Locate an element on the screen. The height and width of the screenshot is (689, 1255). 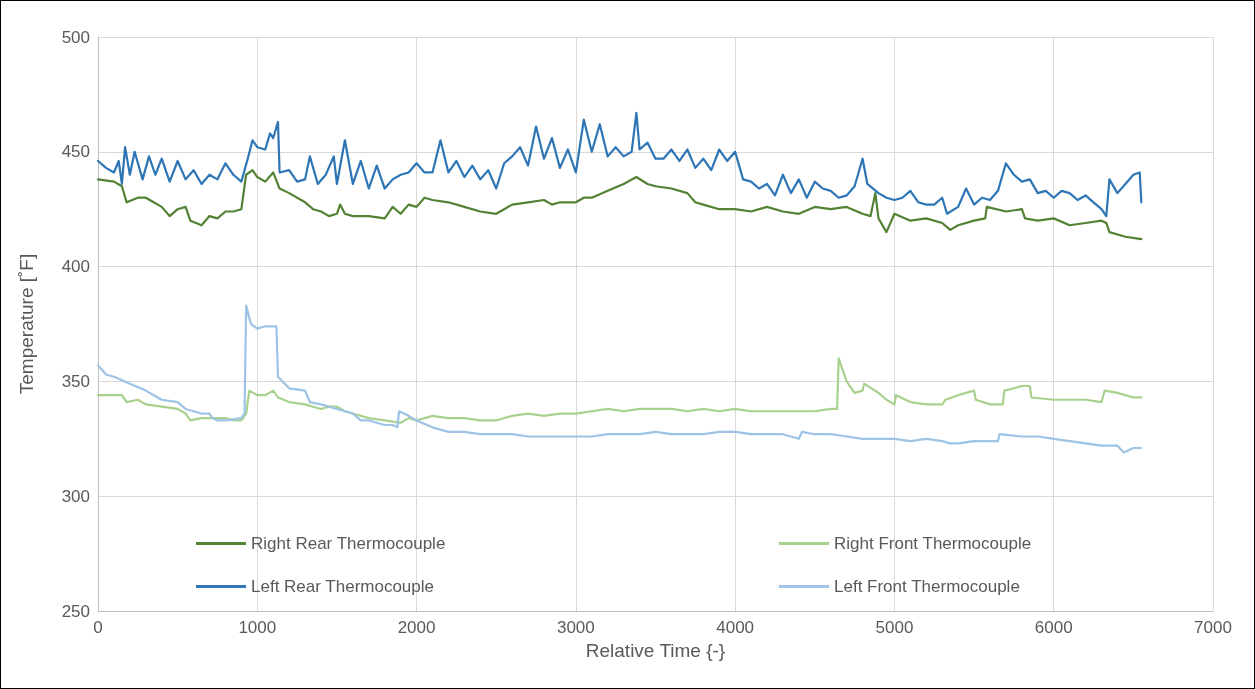
legend-label: Left Front Thermocouple is located at coordinates (927, 586).